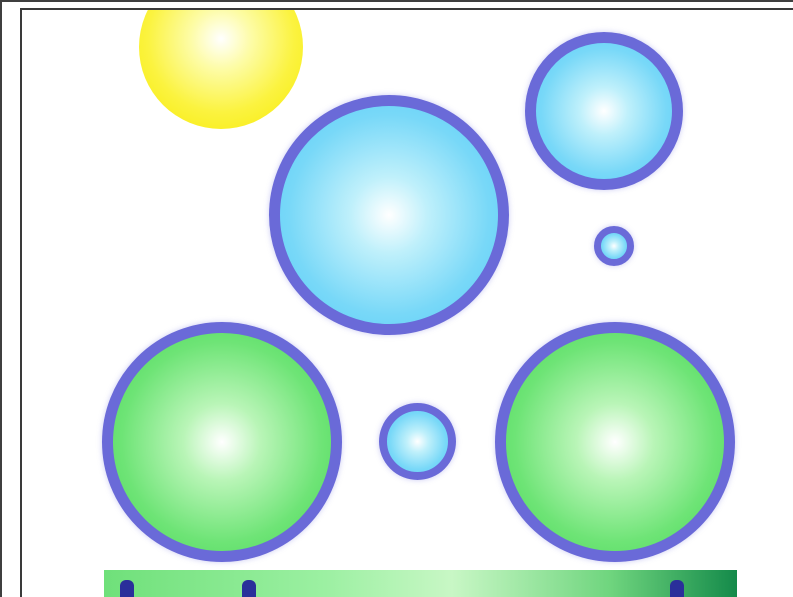 The image size is (793, 597). Describe the element at coordinates (1, 298) in the screenshot. I see `window-border-left` at that location.